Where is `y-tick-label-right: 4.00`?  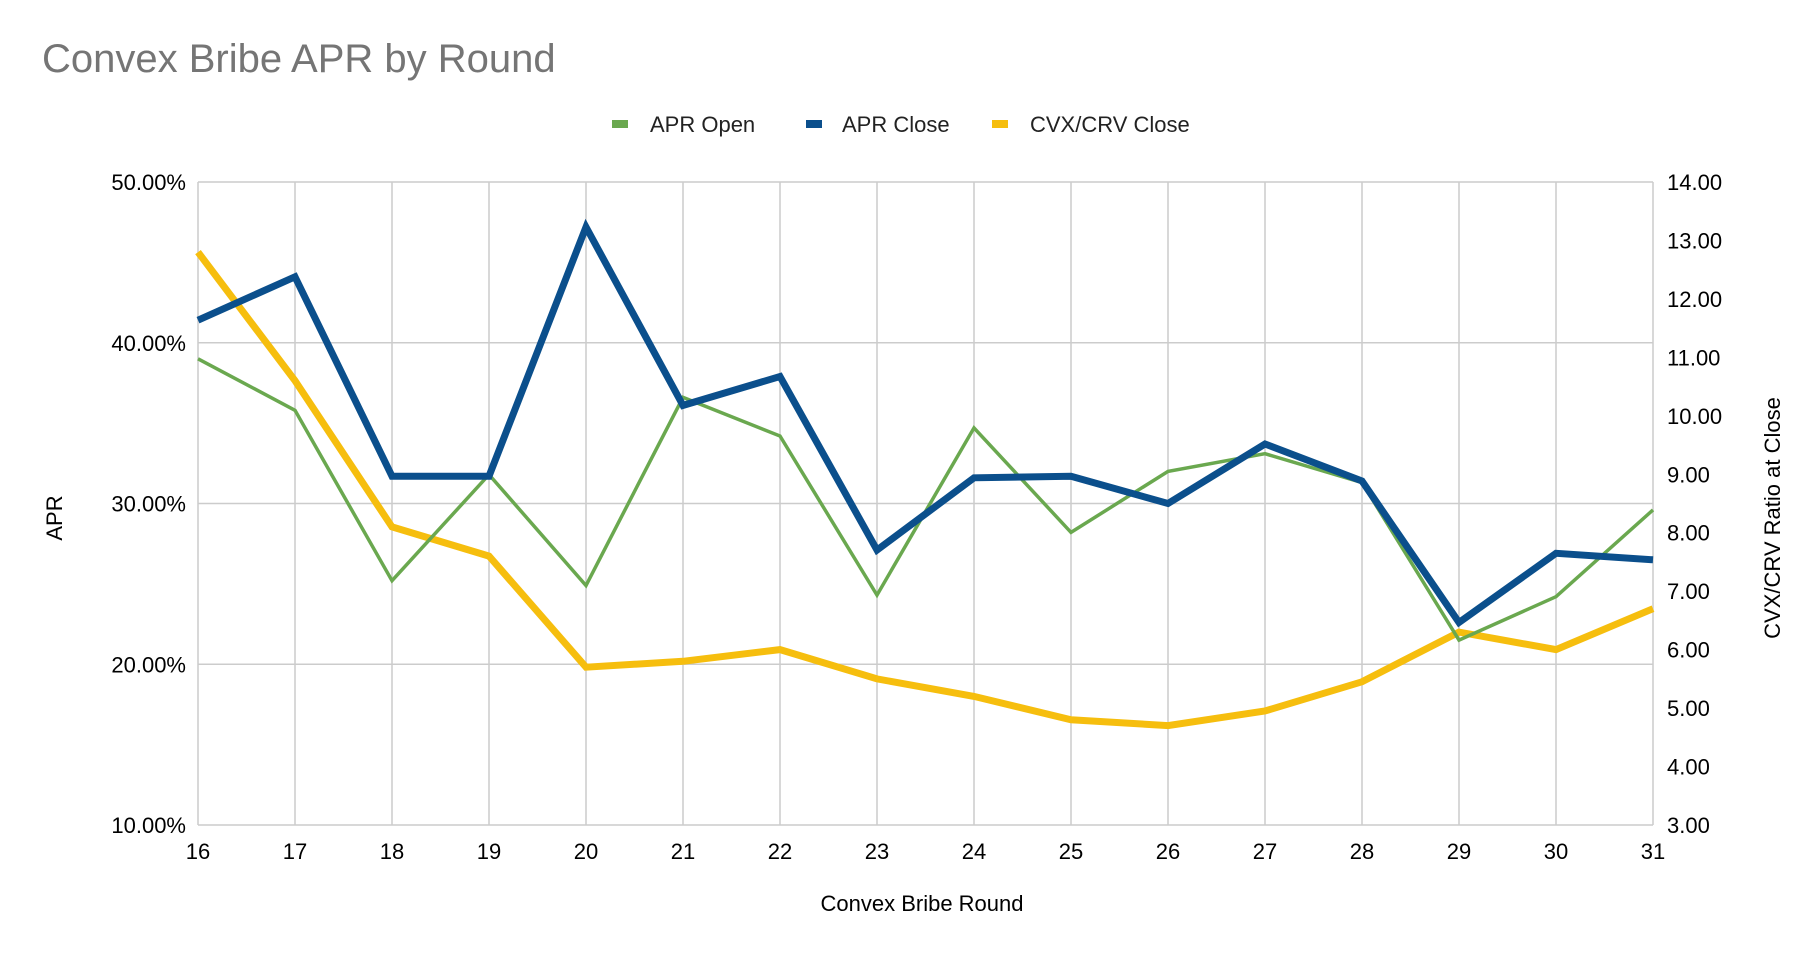
y-tick-label-right: 4.00 is located at coordinates (1688, 767).